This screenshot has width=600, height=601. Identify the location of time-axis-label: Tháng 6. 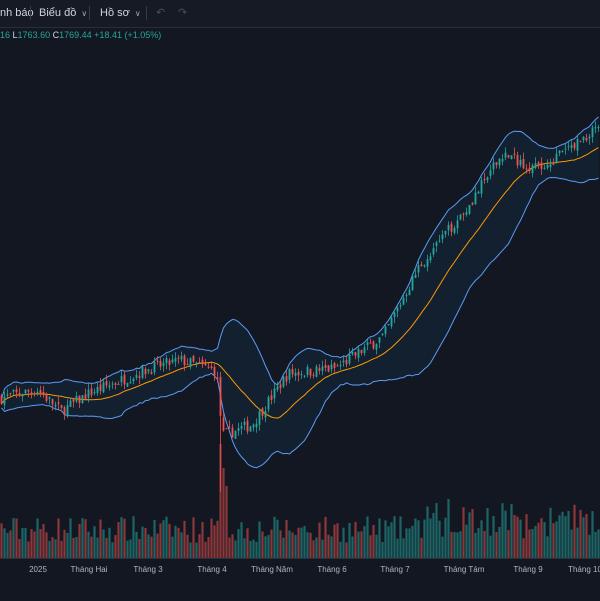
(332, 569).